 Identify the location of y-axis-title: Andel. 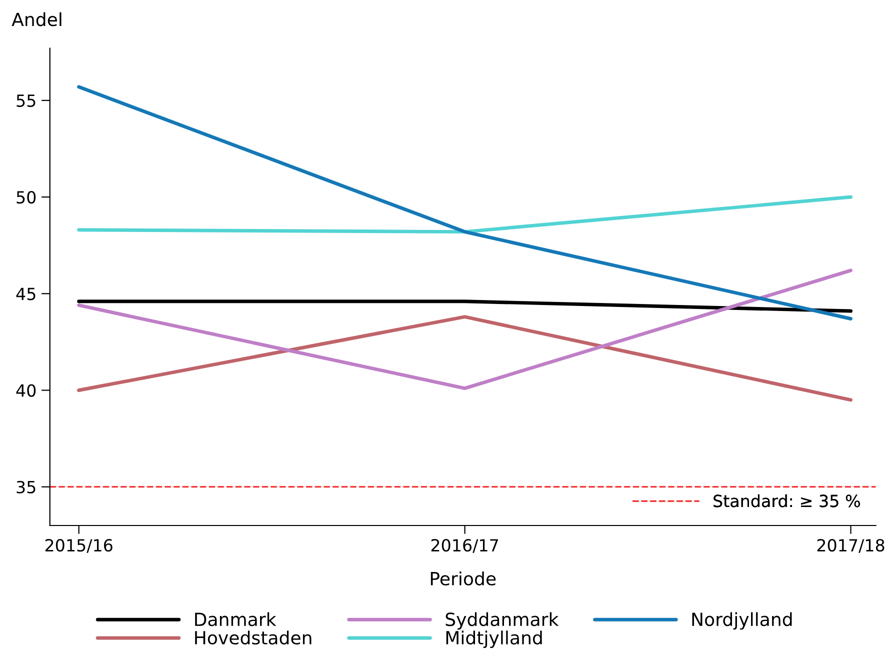
(37, 19).